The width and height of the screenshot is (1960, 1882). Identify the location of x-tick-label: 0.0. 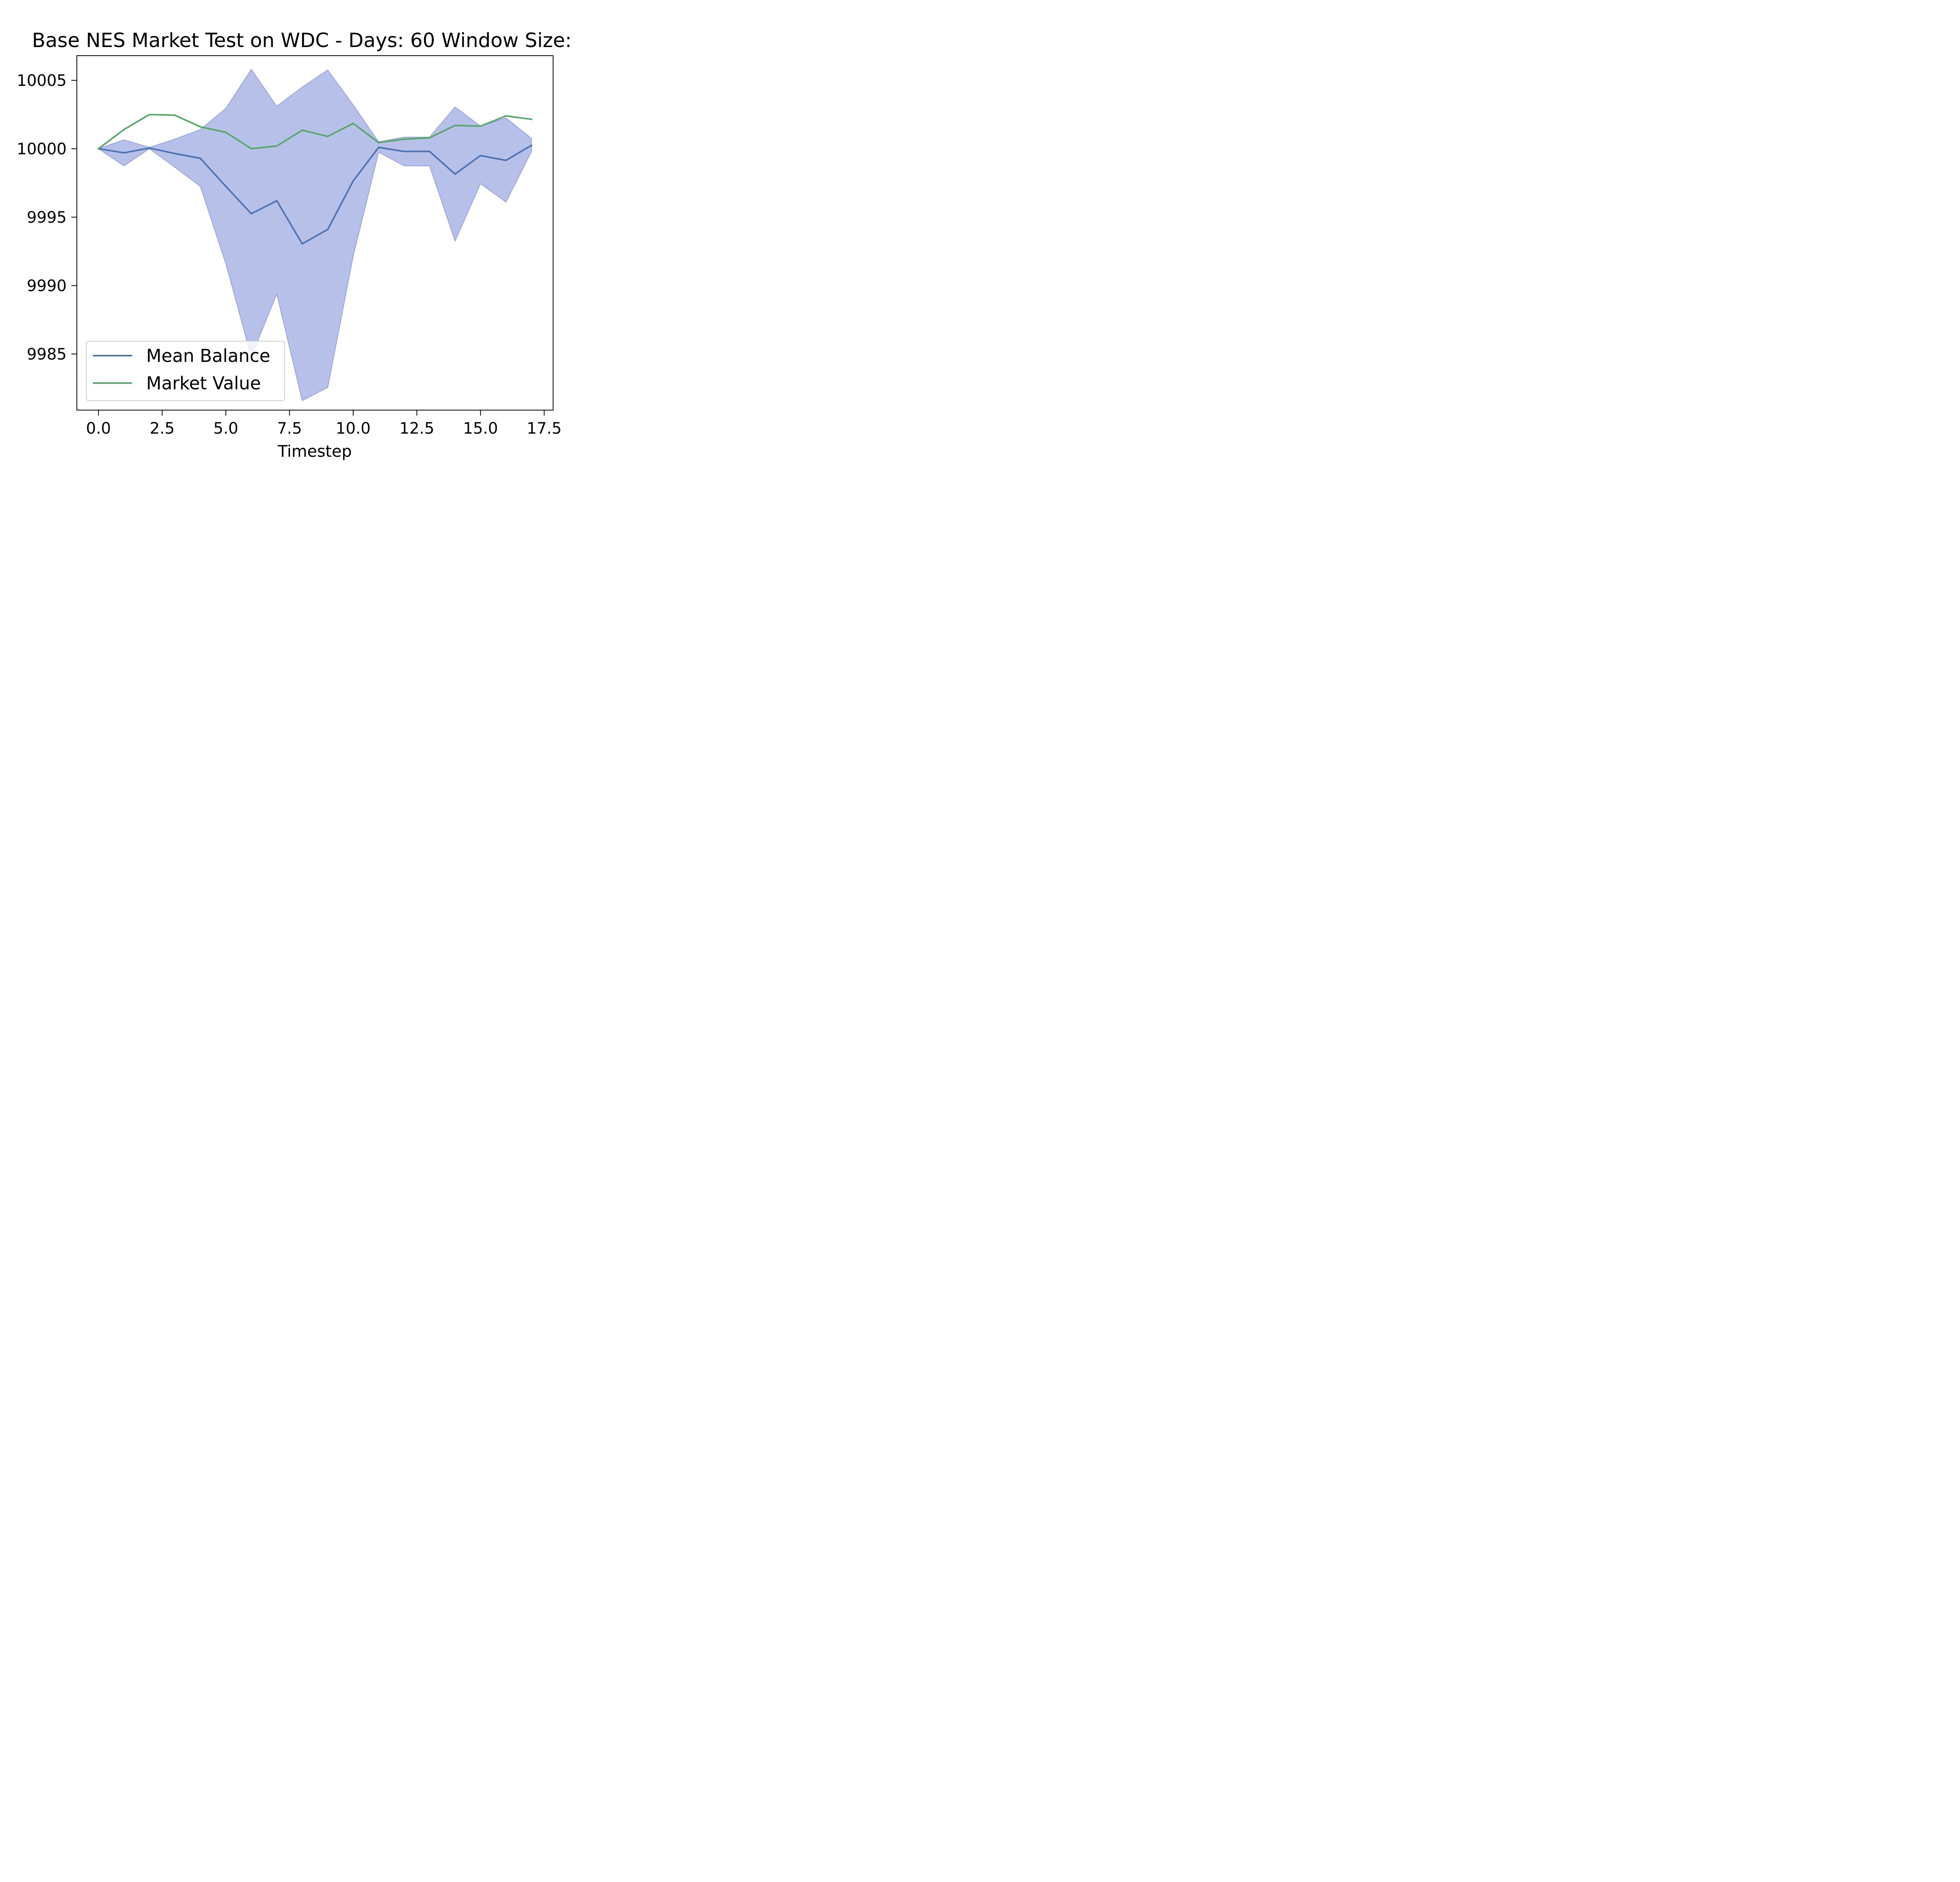
(98, 429).